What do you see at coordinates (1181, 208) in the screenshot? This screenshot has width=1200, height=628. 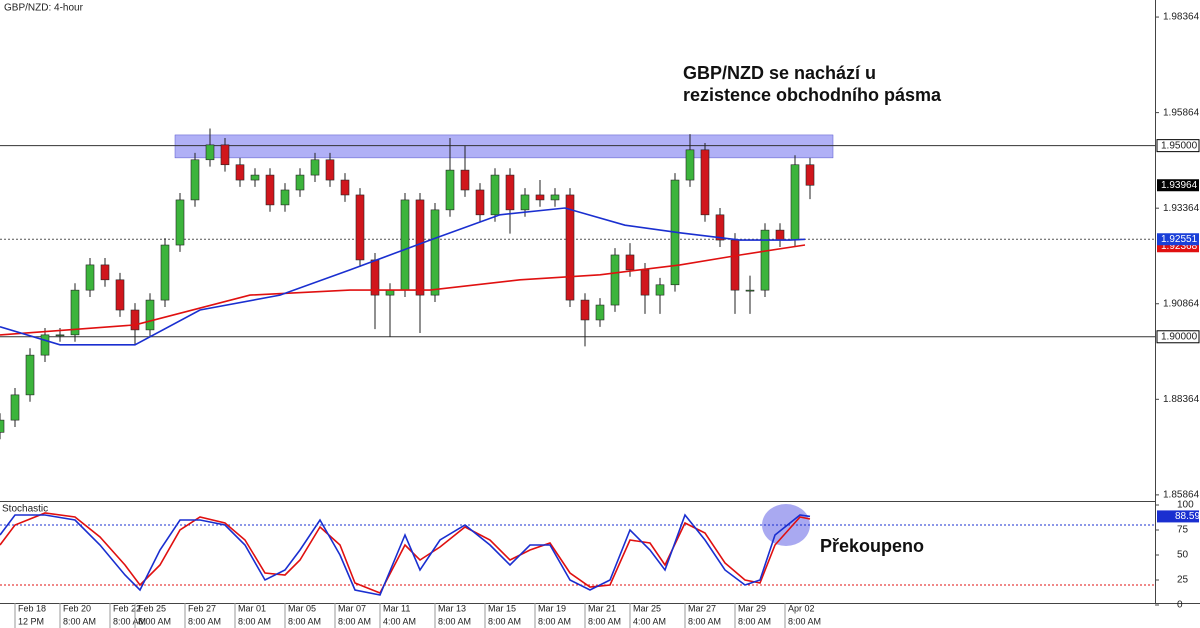 I see `y-tick-label: 1.93364` at bounding box center [1181, 208].